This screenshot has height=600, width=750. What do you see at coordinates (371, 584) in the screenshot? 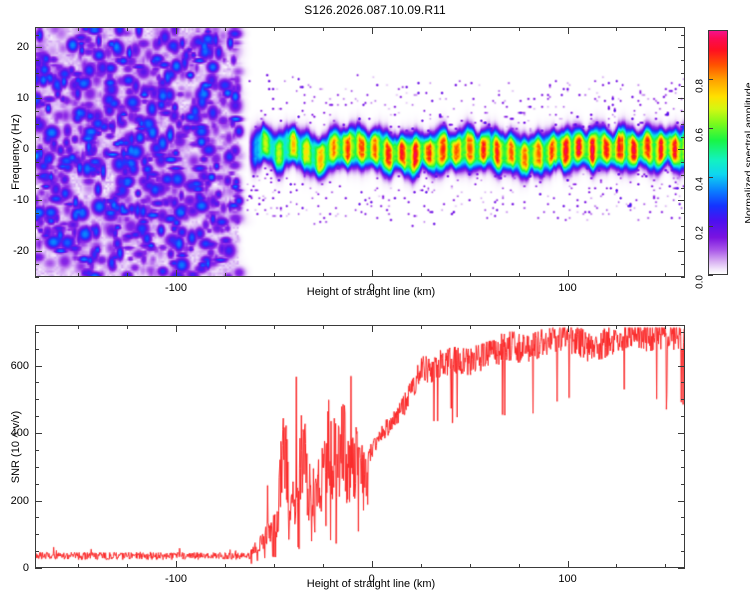
I see `snr-x-axis-title: Height of straight line (km)` at bounding box center [371, 584].